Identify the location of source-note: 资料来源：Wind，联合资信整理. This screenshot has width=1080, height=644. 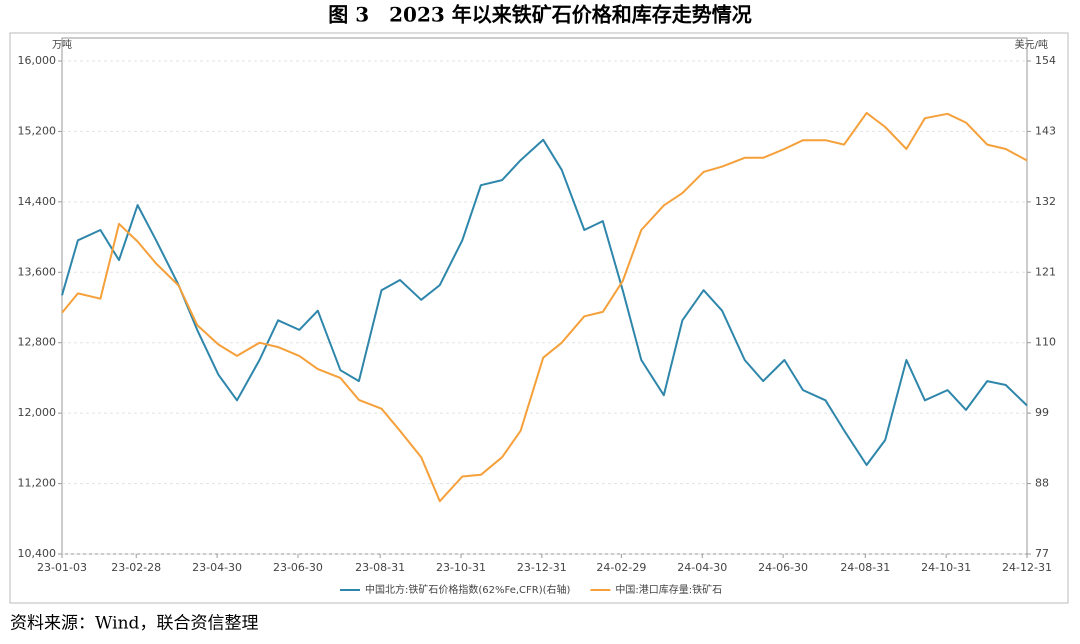
(134, 624).